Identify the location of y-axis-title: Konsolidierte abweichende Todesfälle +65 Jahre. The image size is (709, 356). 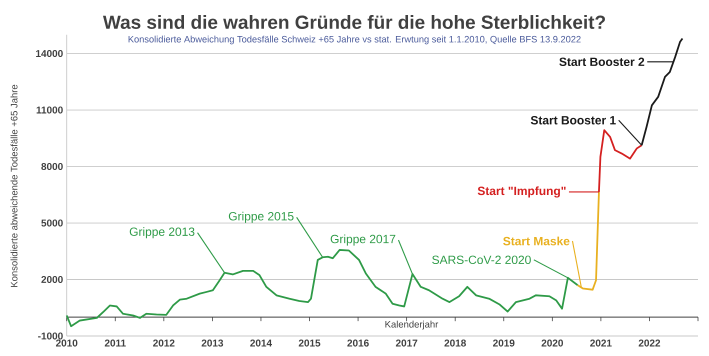
(14, 185).